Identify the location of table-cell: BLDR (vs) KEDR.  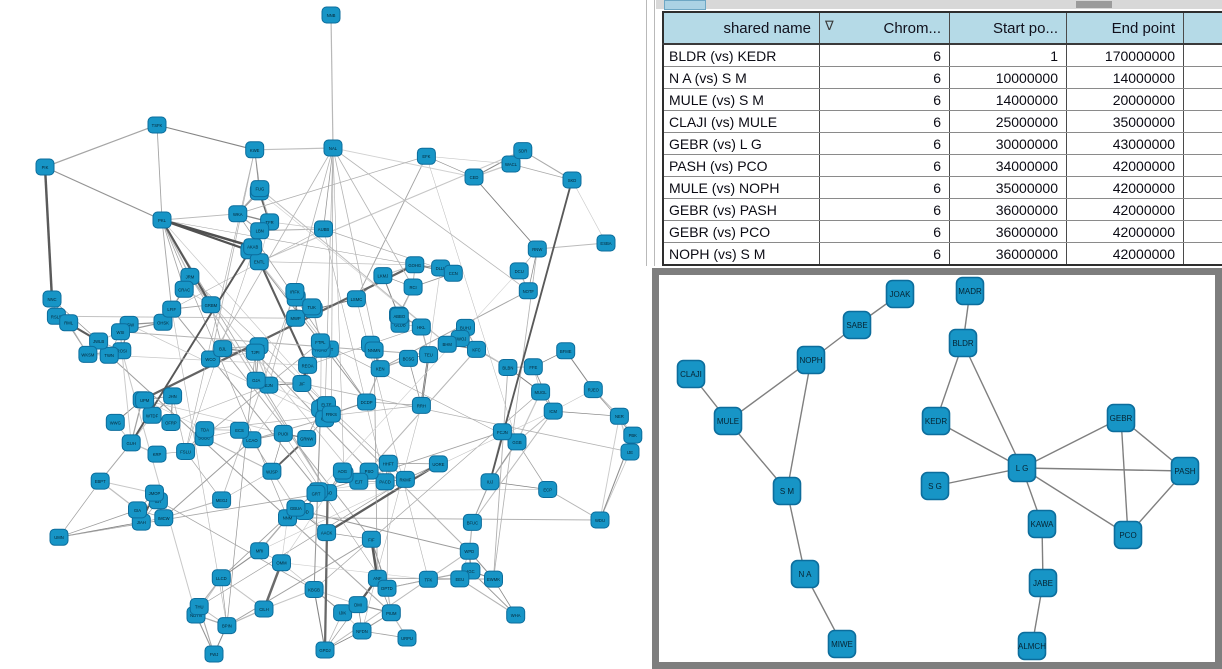
(741, 55).